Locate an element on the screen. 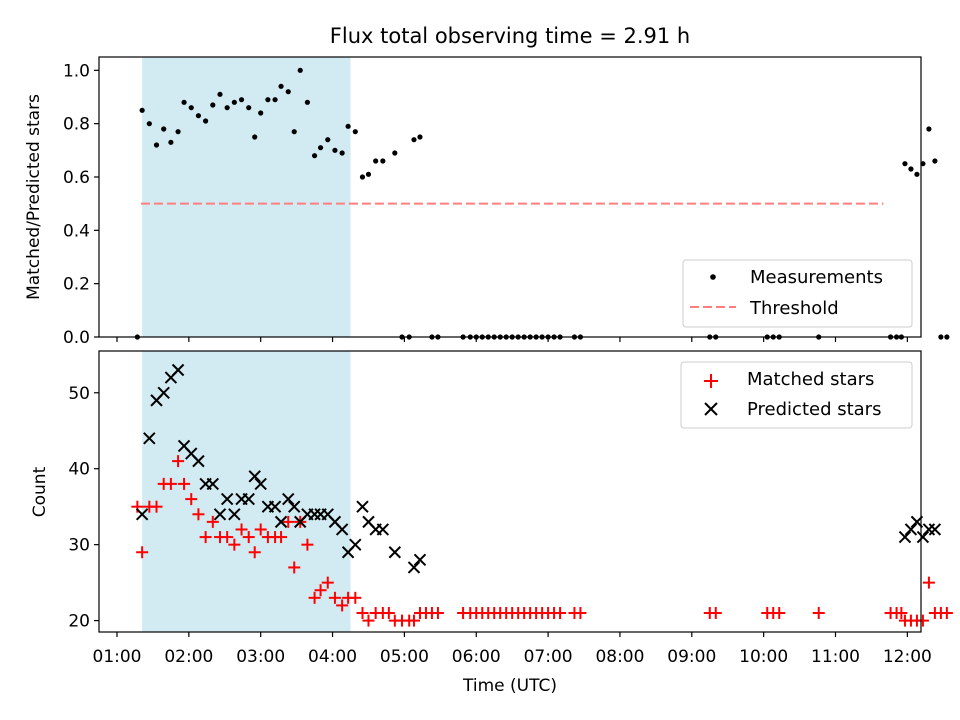 The image size is (960, 720). observing-span-bottom is located at coordinates (246, 491).